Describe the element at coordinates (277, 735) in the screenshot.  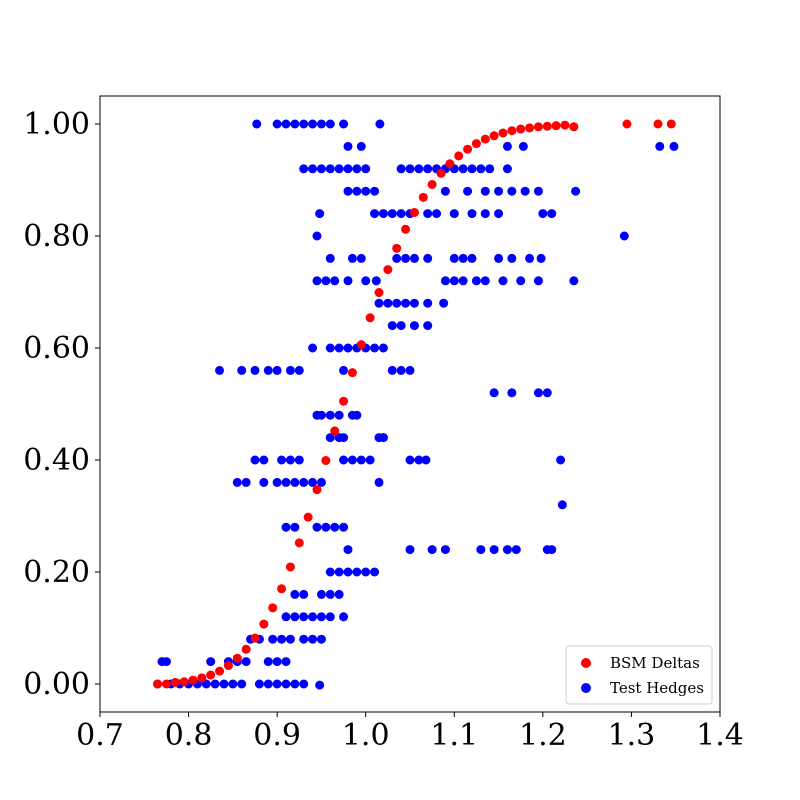
I see `x-tick-label-2: 0.9` at that location.